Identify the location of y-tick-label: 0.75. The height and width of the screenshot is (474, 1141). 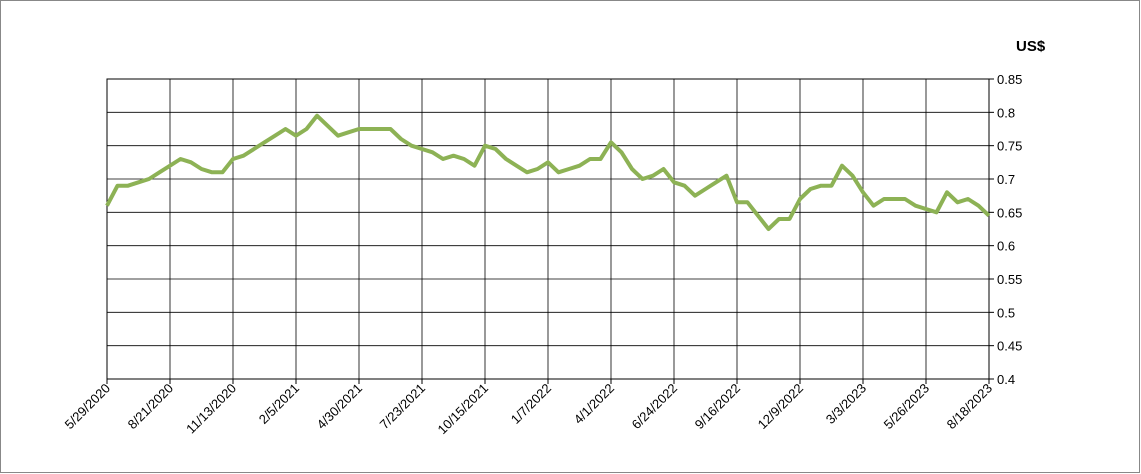
(1009, 146).